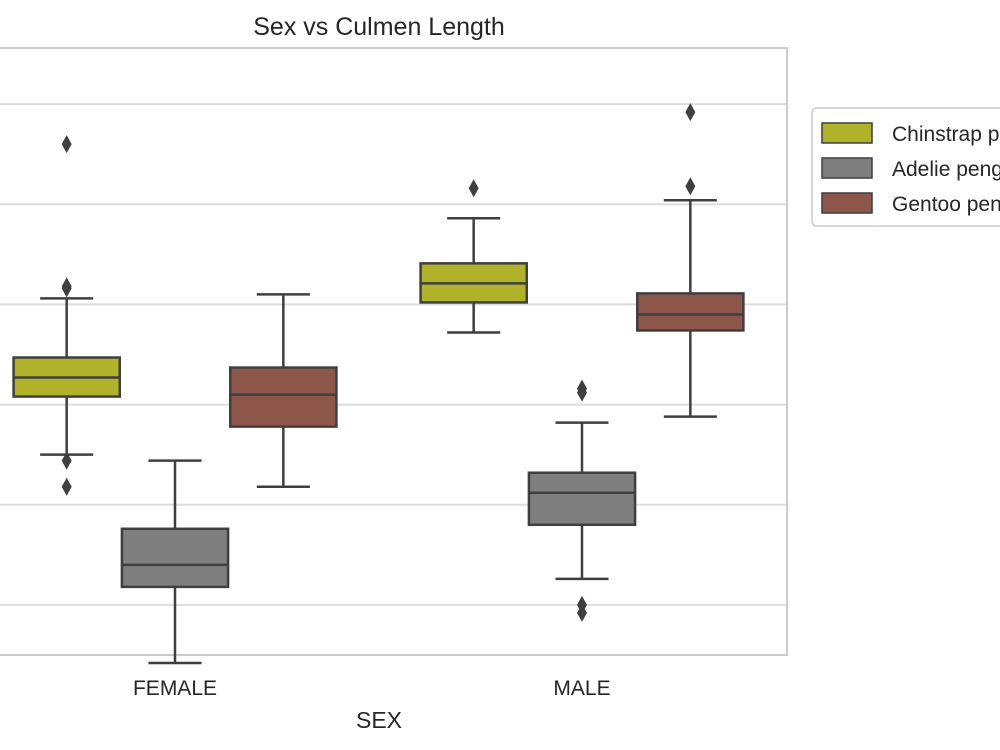  What do you see at coordinates (581, 688) in the screenshot?
I see `x-tick-label: MALE` at bounding box center [581, 688].